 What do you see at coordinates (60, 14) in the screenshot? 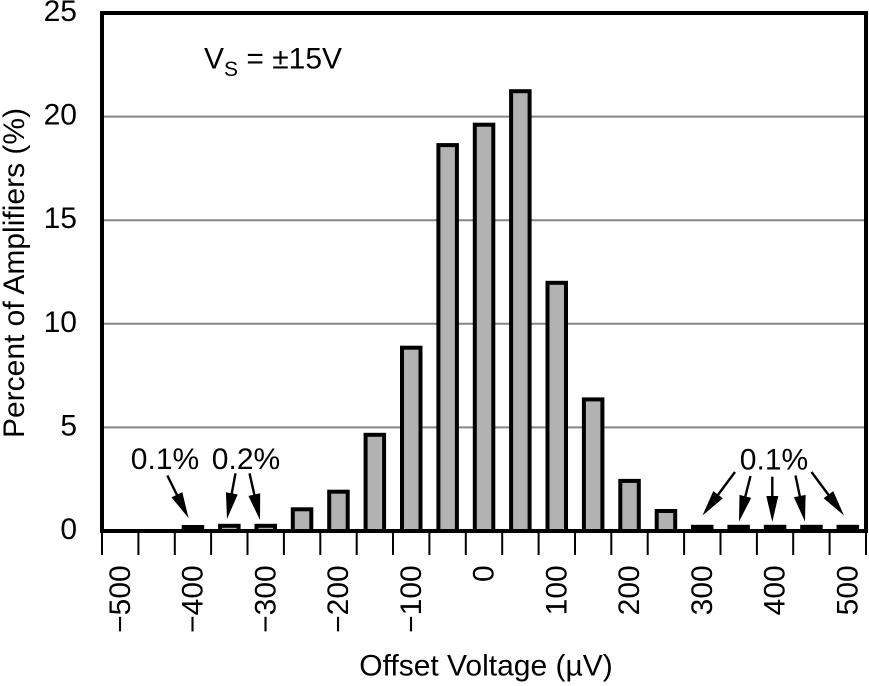
I see `svg-text: 25` at bounding box center [60, 14].